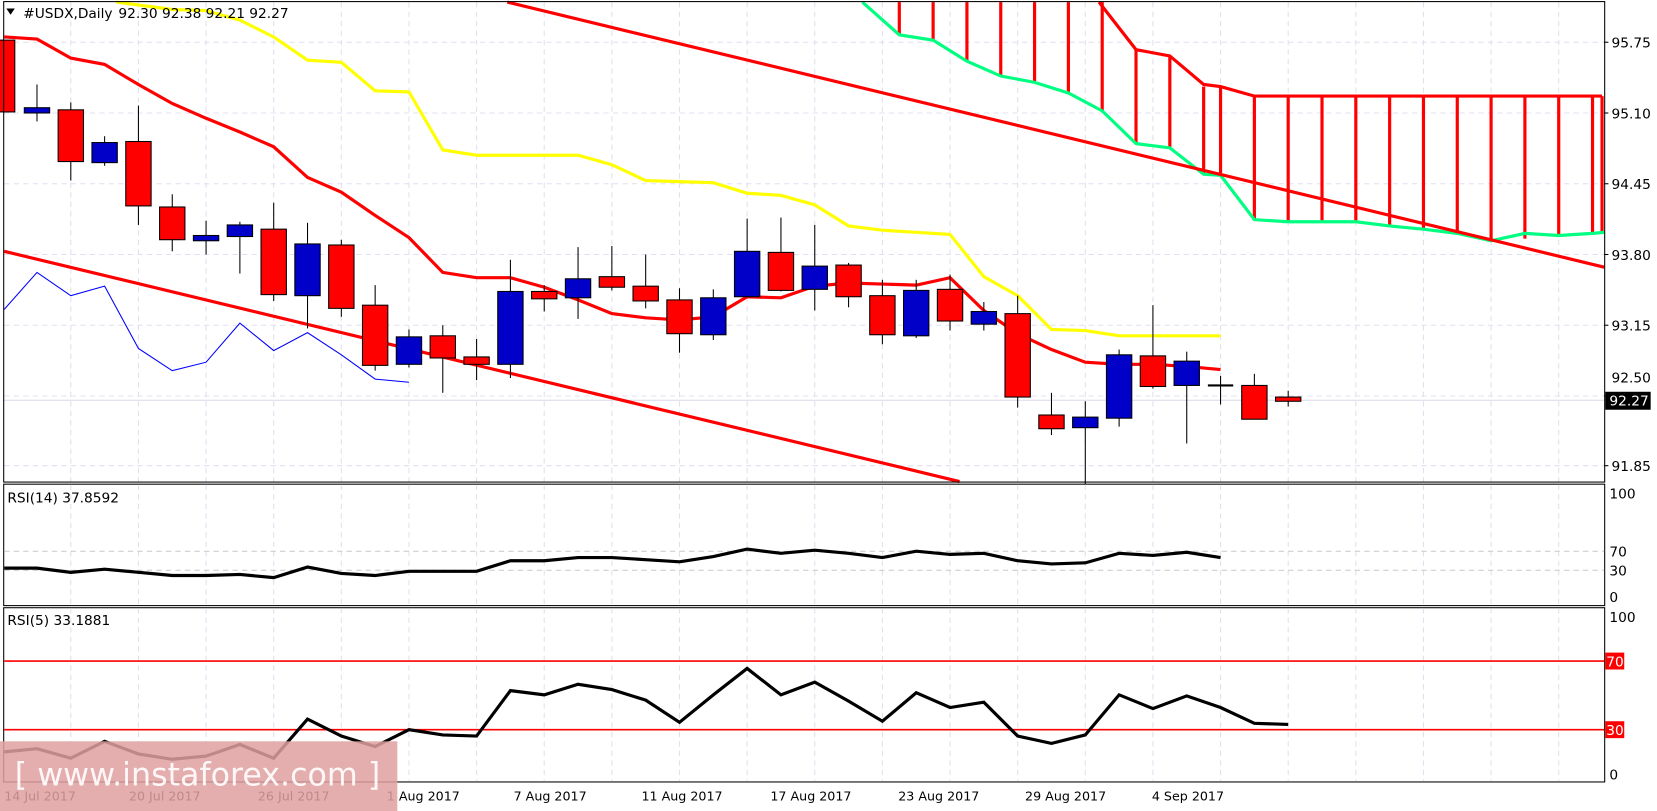  Describe the element at coordinates (810, 795) in the screenshot. I see `svg-text: 17 Aug 2017` at that location.